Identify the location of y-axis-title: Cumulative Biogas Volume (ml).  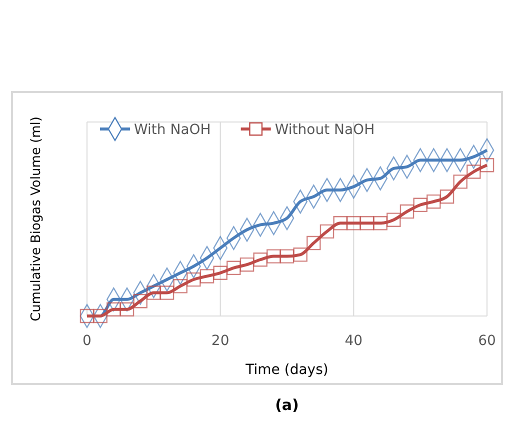
(36, 219).